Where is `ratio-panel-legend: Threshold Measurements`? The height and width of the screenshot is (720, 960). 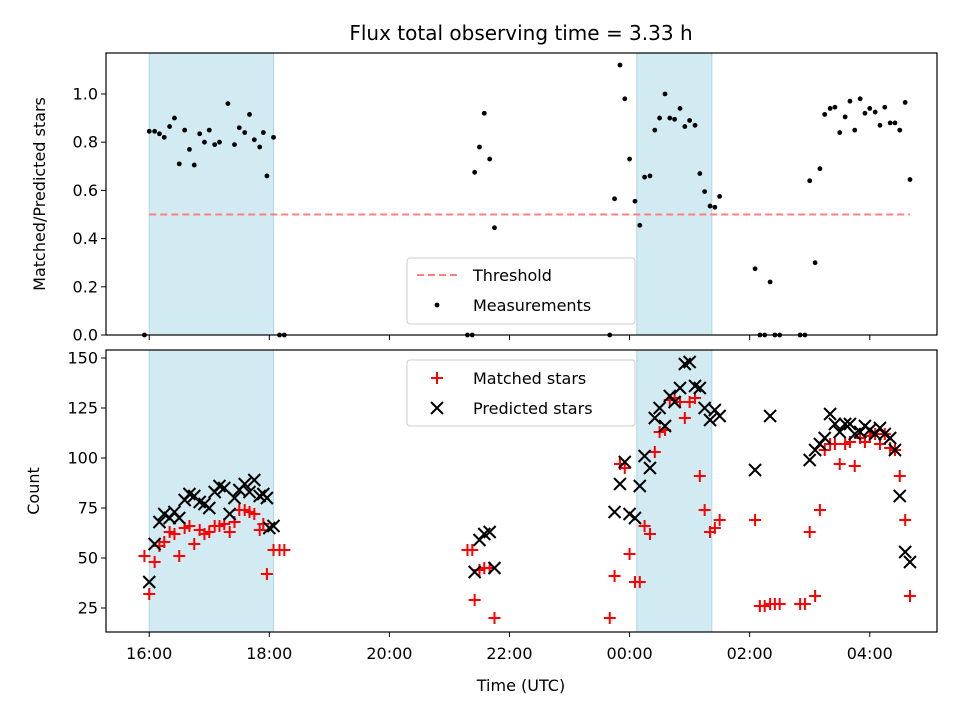 ratio-panel-legend: Threshold Measurements is located at coordinates (521, 291).